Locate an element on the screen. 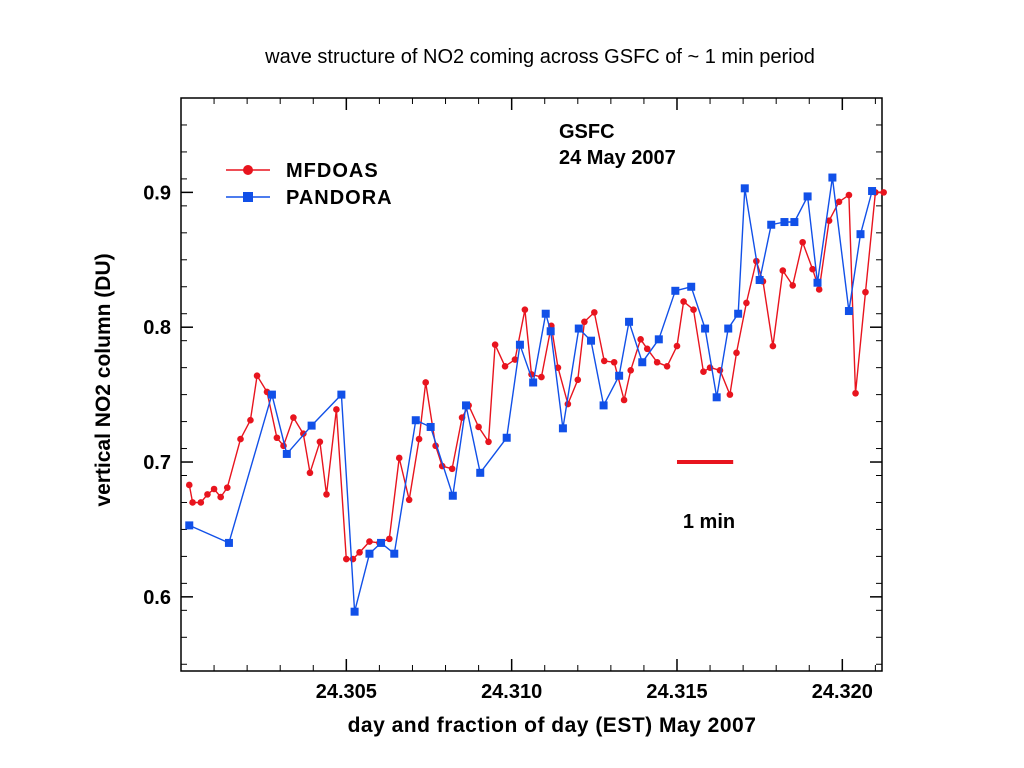  y-tick-label: 0.8 is located at coordinates (157, 328).